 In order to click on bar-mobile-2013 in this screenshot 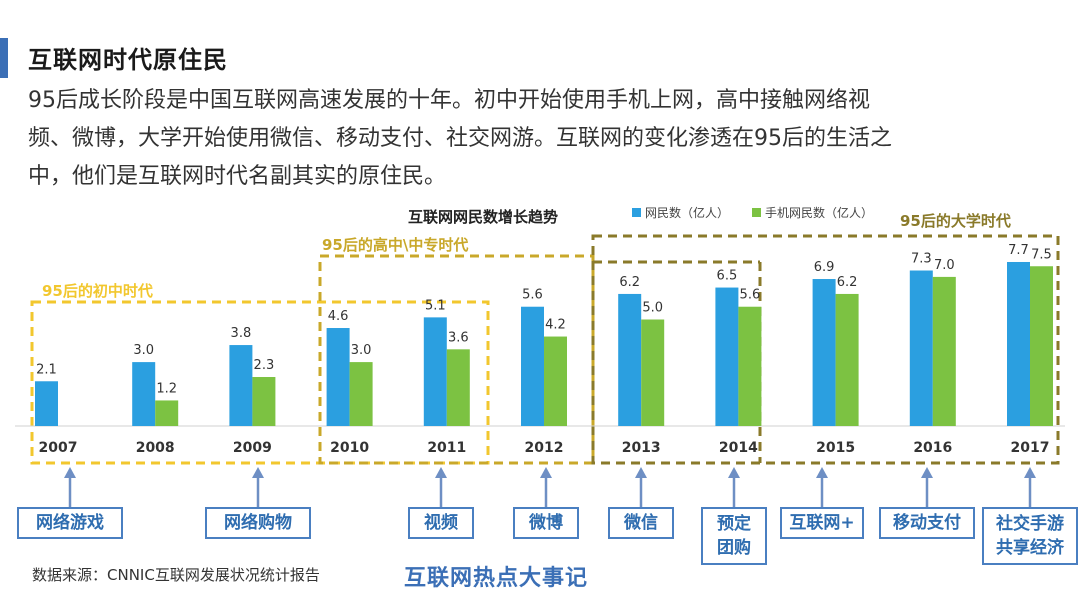, I will do `click(653, 372)`.